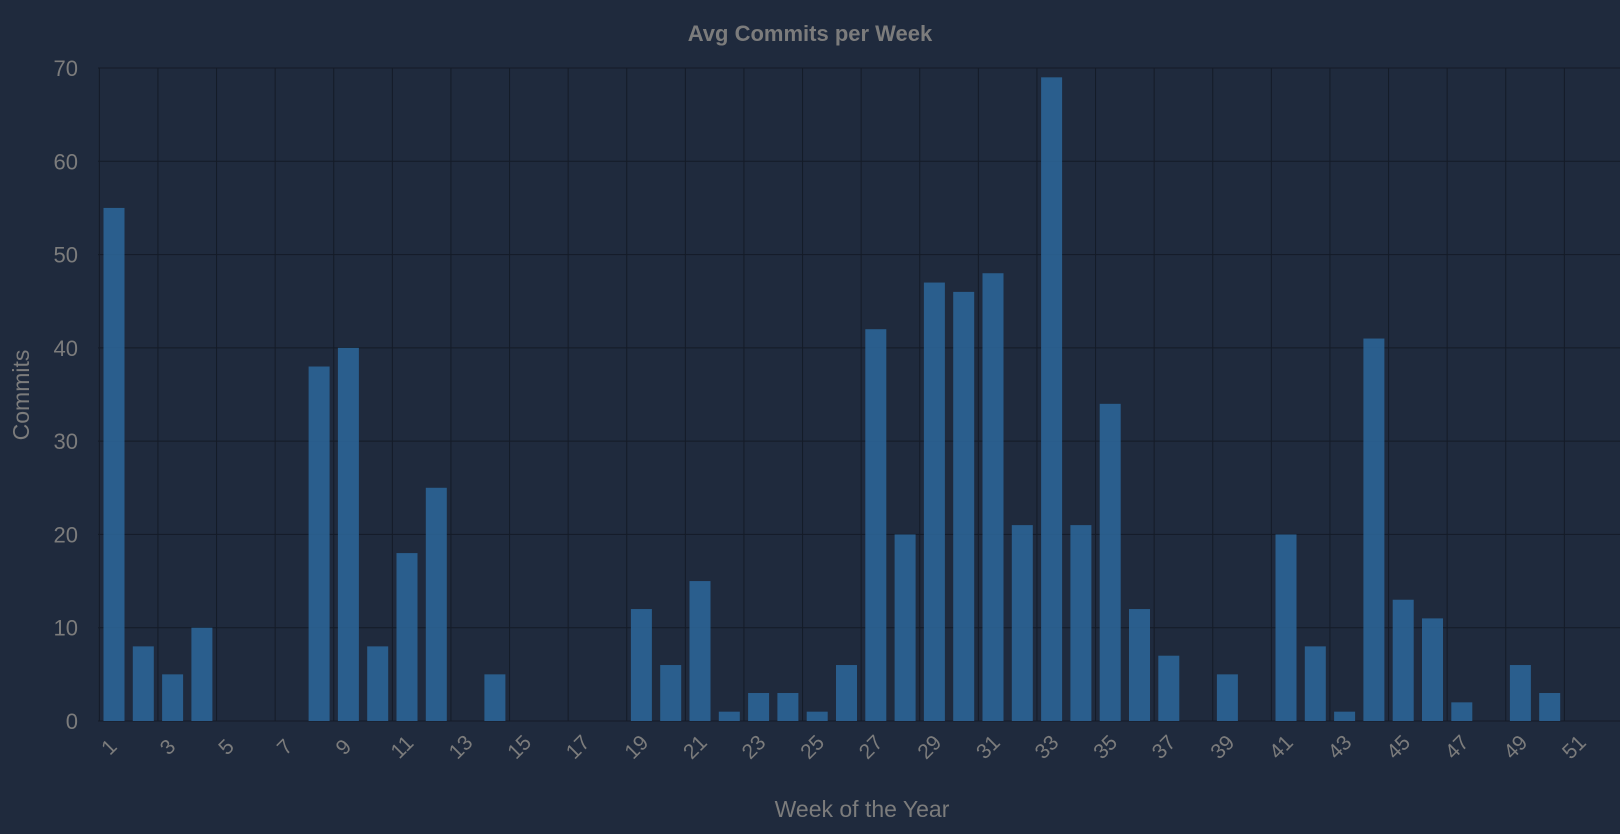  I want to click on y-tick-label: 10, so click(66, 628).